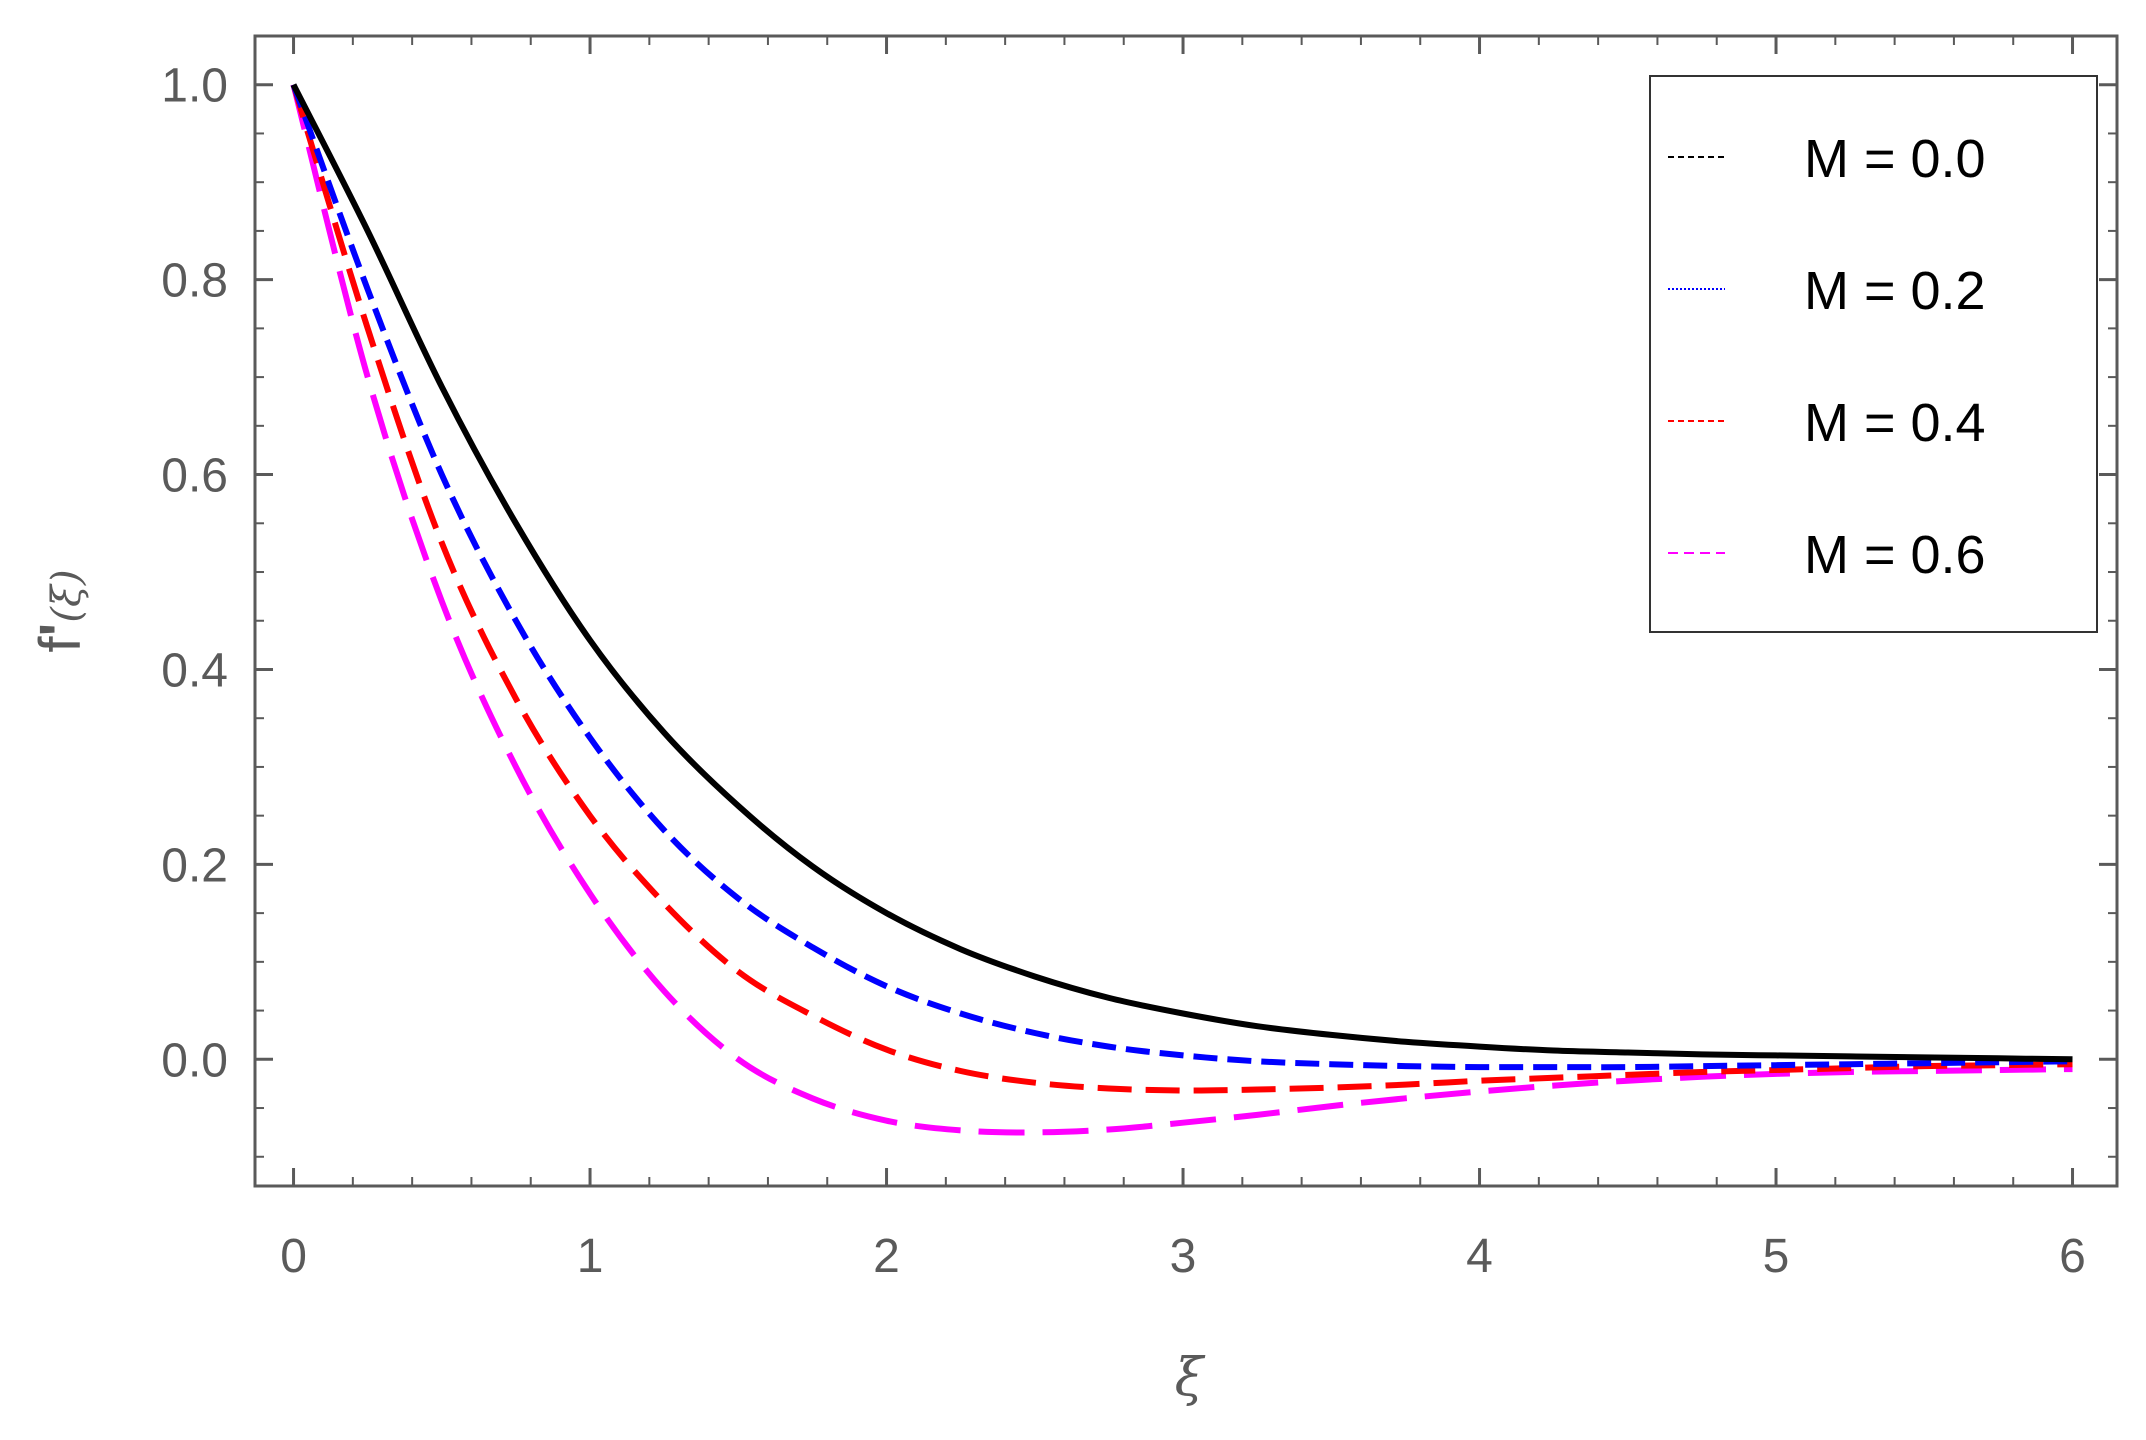 This screenshot has width=2146, height=1440. I want to click on legend-label-3: M = 0.6, so click(1895, 555).